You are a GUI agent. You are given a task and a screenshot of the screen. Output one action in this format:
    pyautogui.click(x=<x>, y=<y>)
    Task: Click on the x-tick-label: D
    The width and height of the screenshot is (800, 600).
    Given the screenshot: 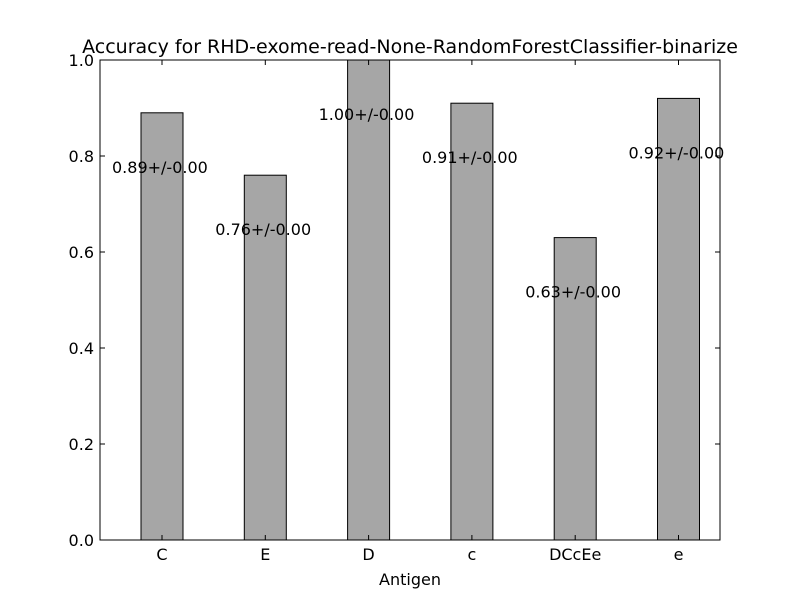 What is the action you would take?
    pyautogui.click(x=368, y=554)
    